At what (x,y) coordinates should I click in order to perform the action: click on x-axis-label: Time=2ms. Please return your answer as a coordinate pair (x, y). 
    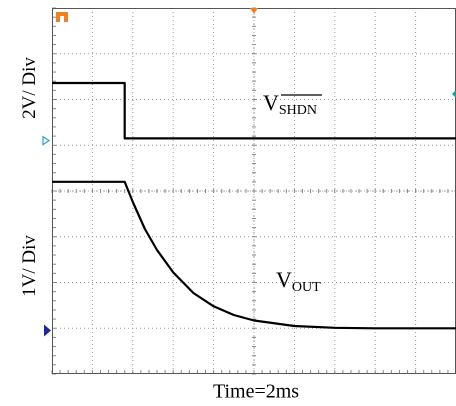
    Looking at the image, I should click on (256, 391).